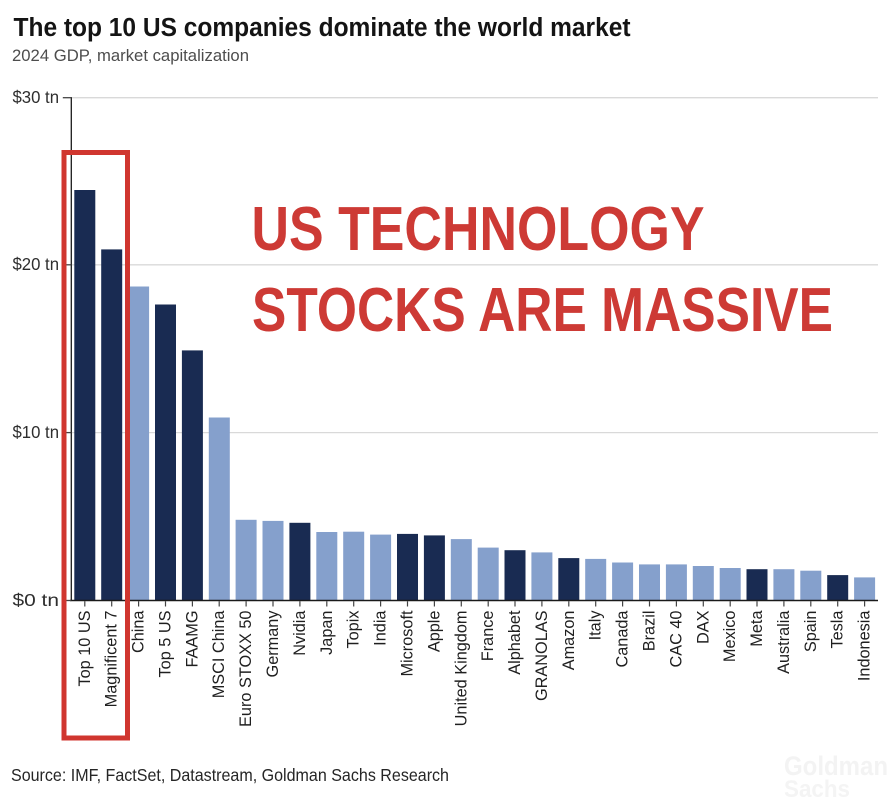 This screenshot has height=804, width=891. I want to click on svg-text: Sachs, so click(817, 787).